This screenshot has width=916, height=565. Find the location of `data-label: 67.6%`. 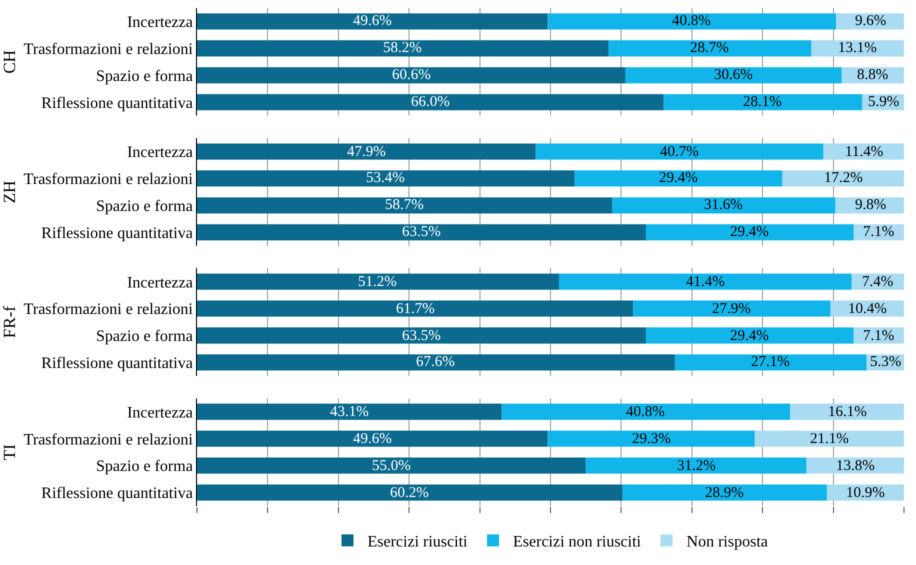

data-label: 67.6% is located at coordinates (435, 362).